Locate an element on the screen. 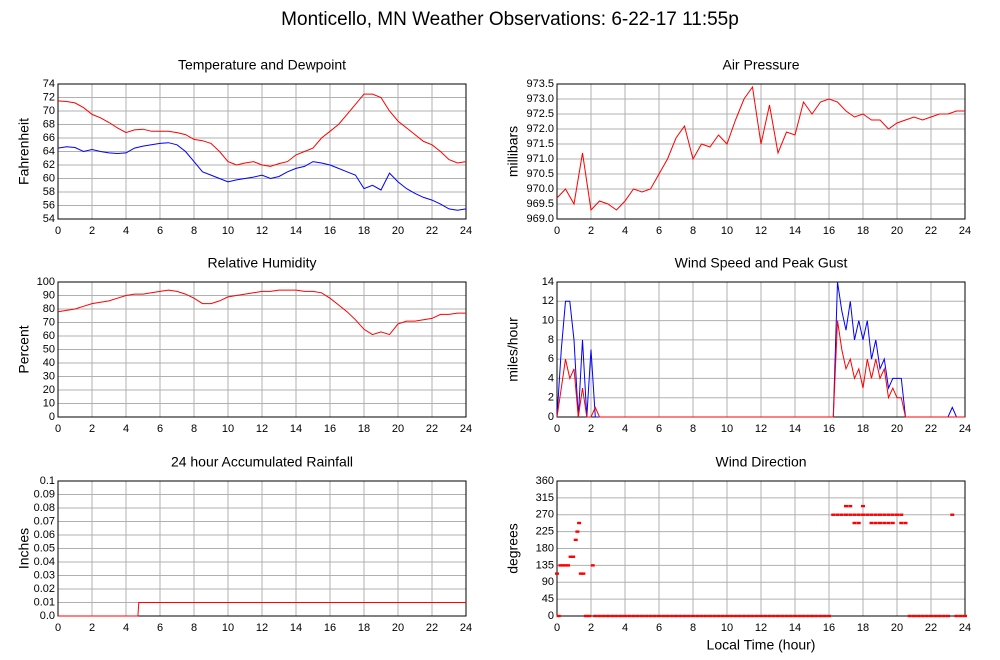 The image size is (1000, 660). panel-title: Wind Direction is located at coordinates (760, 462).